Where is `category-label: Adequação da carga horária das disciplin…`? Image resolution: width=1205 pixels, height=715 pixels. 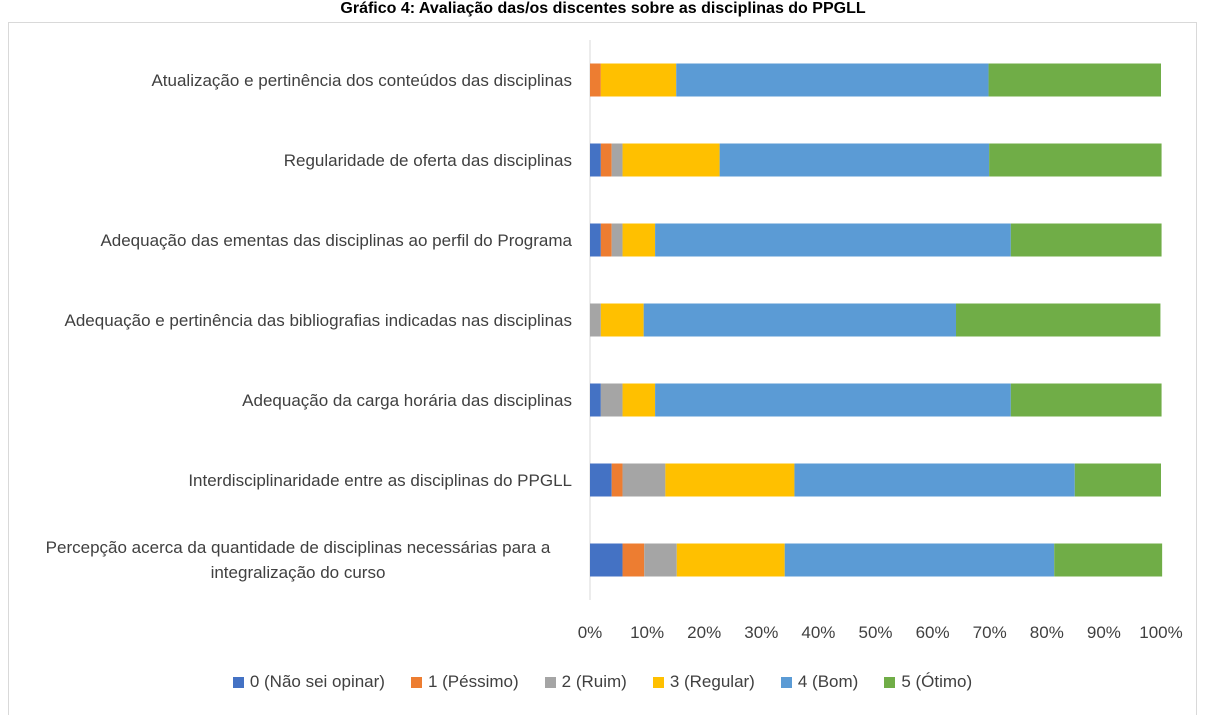
category-label: Adequação da carga horária das disciplin… is located at coordinates (407, 400).